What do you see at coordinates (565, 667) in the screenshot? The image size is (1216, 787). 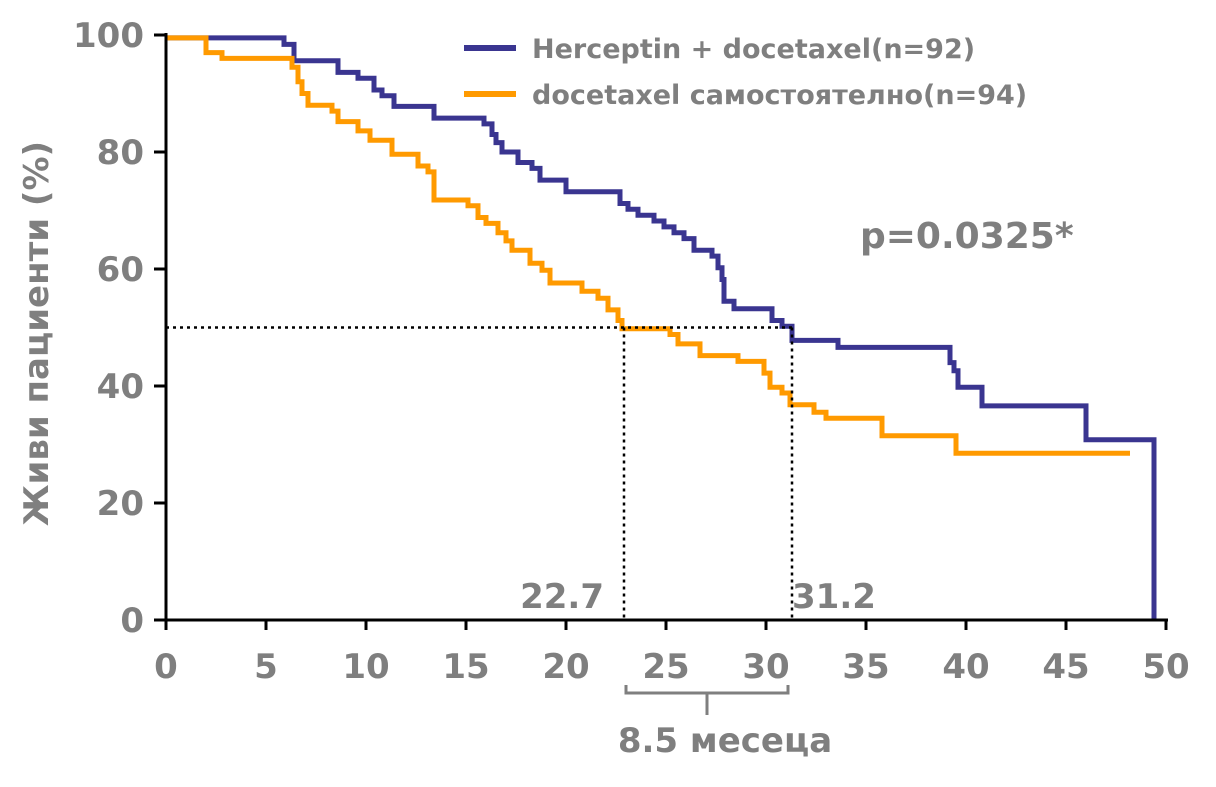 I see `x-tick-label: 20` at bounding box center [565, 667].